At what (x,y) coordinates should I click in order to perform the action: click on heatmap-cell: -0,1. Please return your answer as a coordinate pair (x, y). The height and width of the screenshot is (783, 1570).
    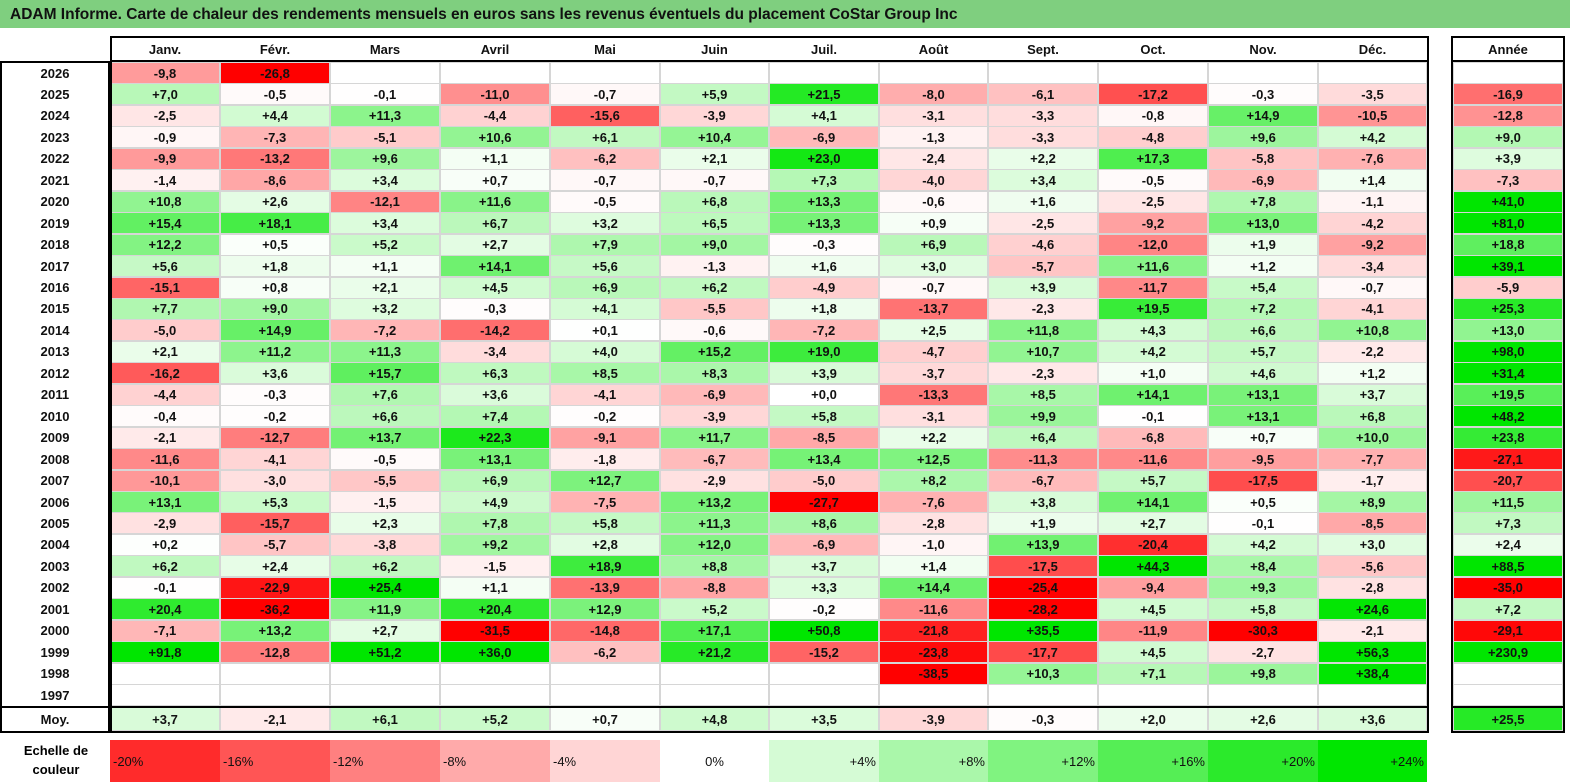
    Looking at the image, I should click on (1263, 523).